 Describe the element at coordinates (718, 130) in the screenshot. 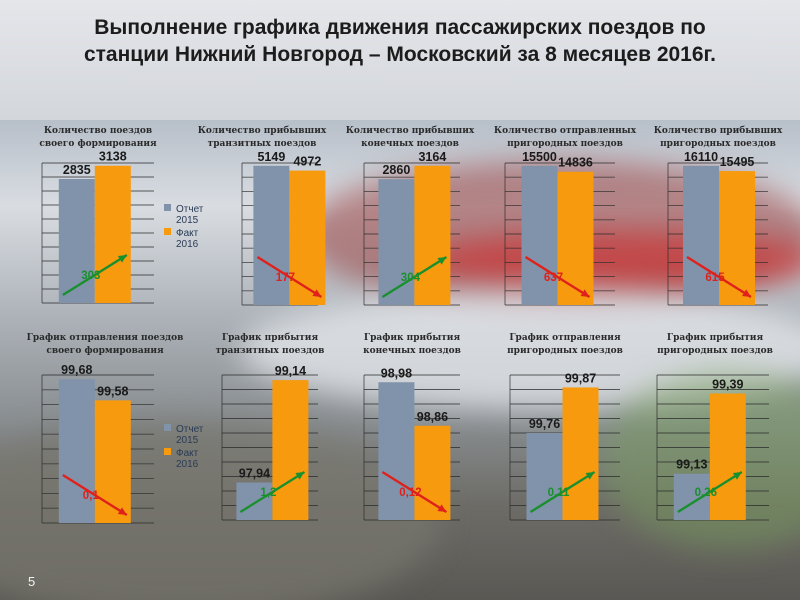

I see `chart-title-5: Количество прибывших` at that location.